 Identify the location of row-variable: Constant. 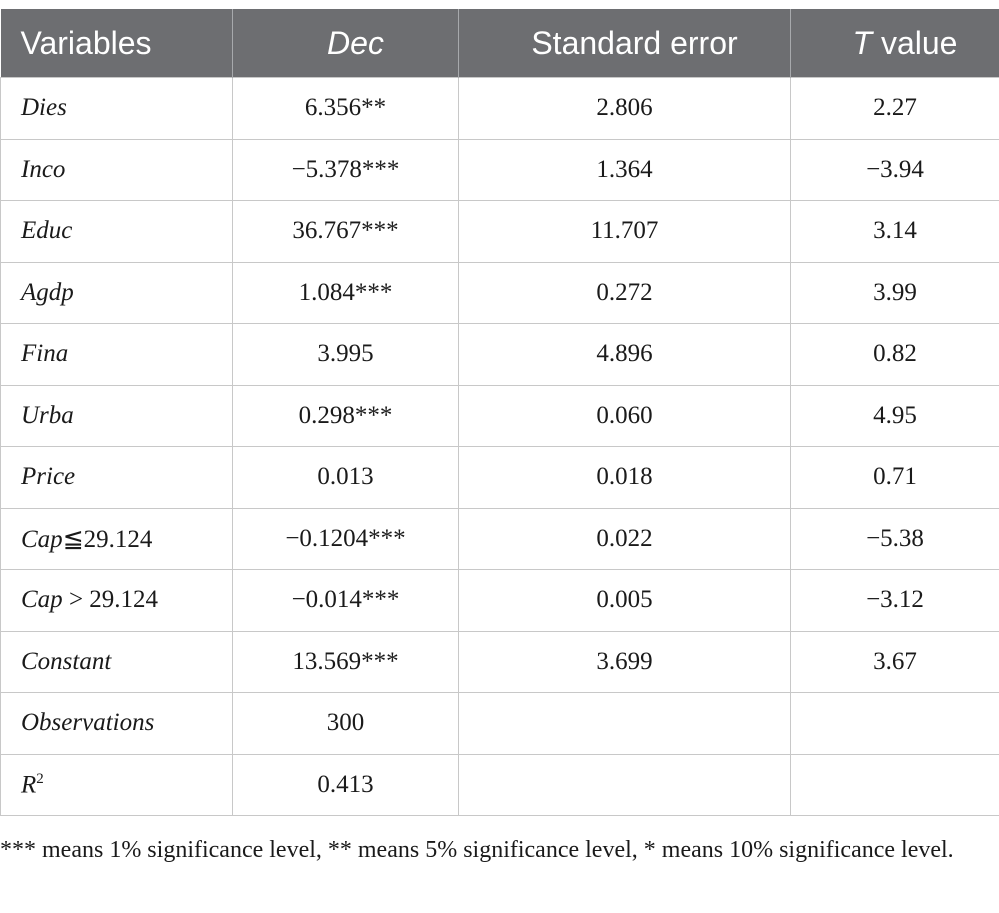
(116, 661).